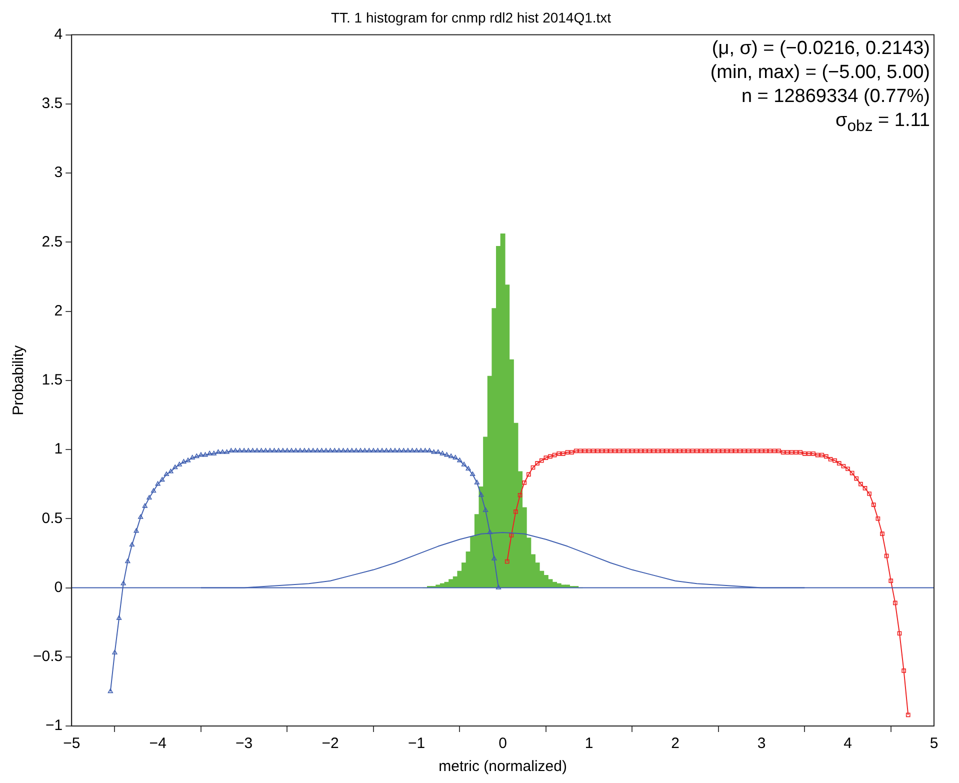 The height and width of the screenshot is (783, 959). I want to click on y-tick-label: 2.5, so click(52, 241).